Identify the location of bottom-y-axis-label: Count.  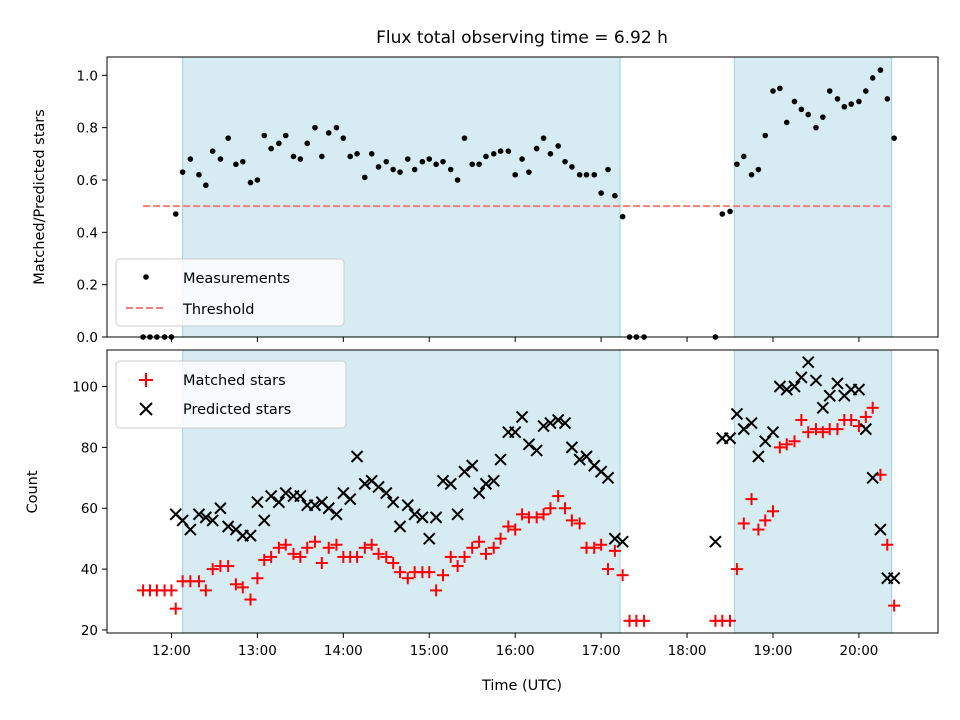
(33, 491).